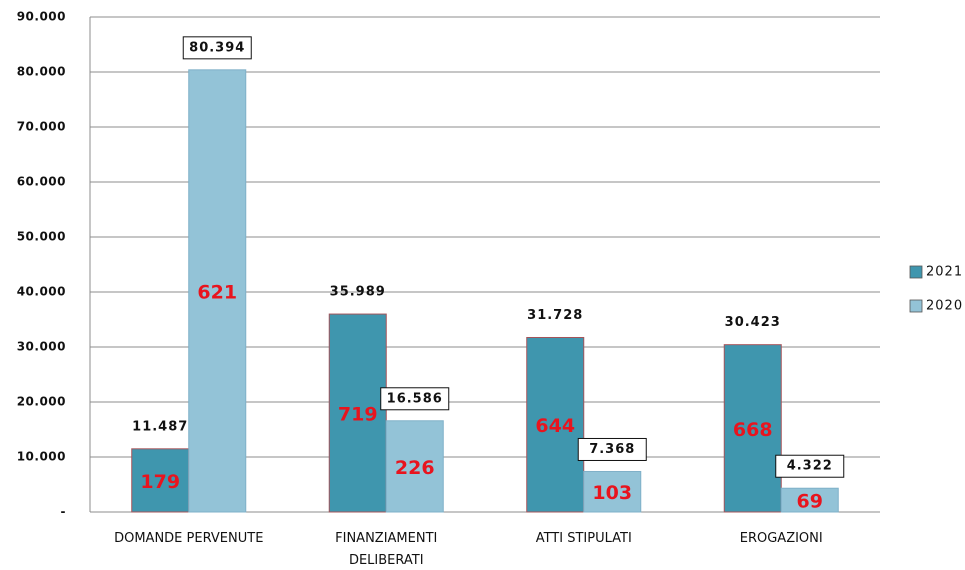  Describe the element at coordinates (753, 322) in the screenshot. I see `value-label: 30.423` at that location.